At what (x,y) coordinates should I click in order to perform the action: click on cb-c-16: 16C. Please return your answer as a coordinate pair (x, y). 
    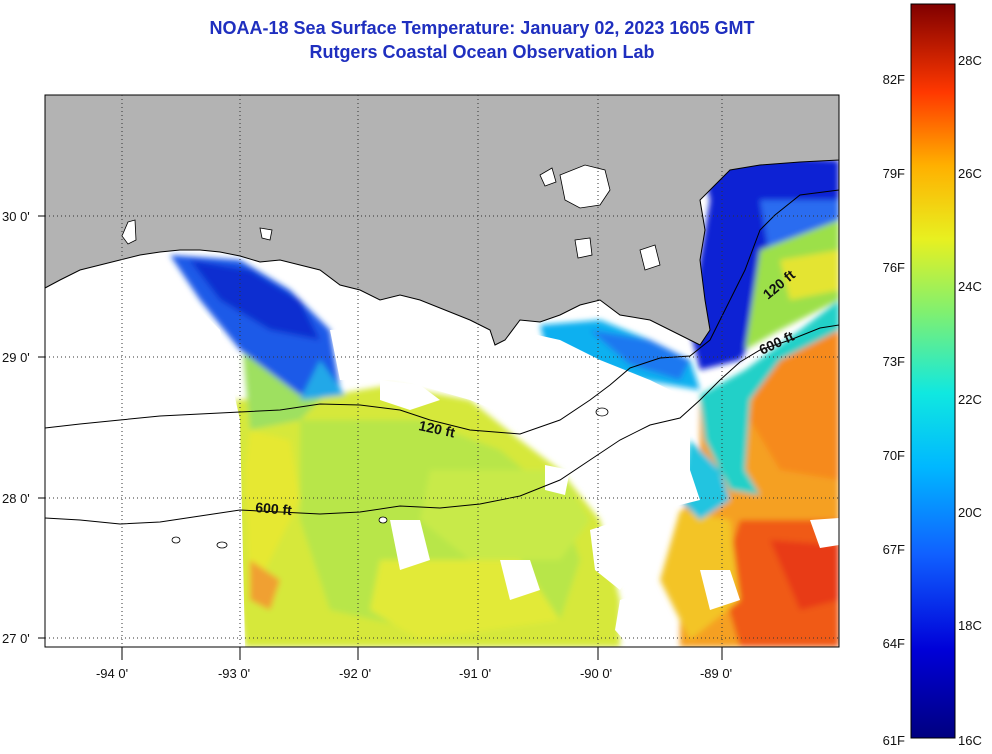
    Looking at the image, I should click on (970, 740).